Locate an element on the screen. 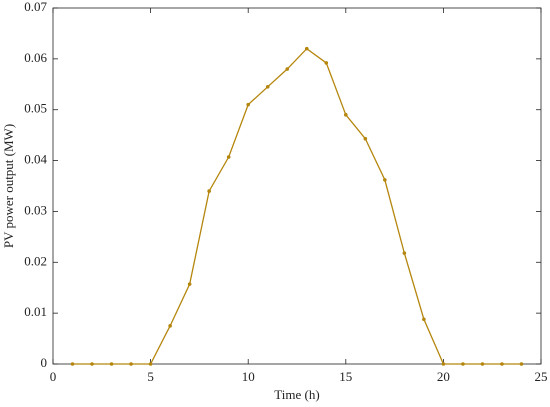  y-tick-label: 0.05 is located at coordinates (35, 108).